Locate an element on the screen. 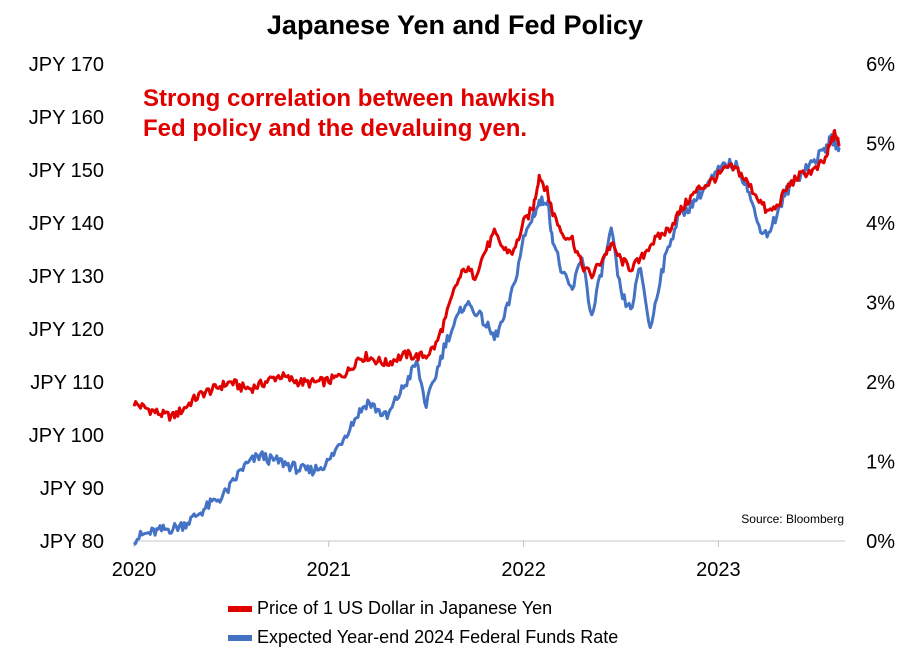 This screenshot has height=660, width=910. annotation-line-1: Strong correlation between hawkish is located at coordinates (349, 98).